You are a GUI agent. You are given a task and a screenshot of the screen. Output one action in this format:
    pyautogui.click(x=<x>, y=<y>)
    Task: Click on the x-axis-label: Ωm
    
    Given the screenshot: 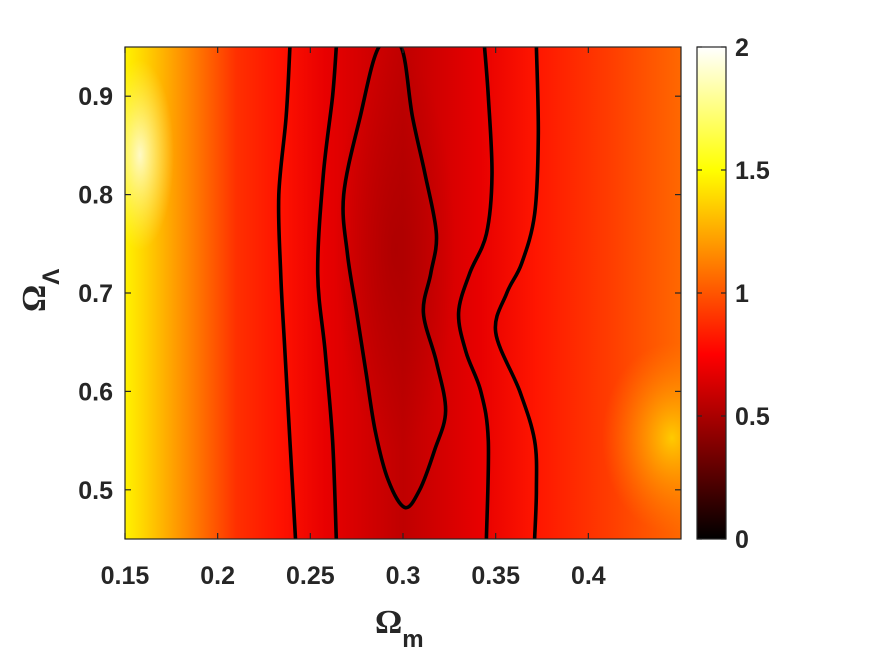 What is the action you would take?
    pyautogui.click(x=399, y=628)
    